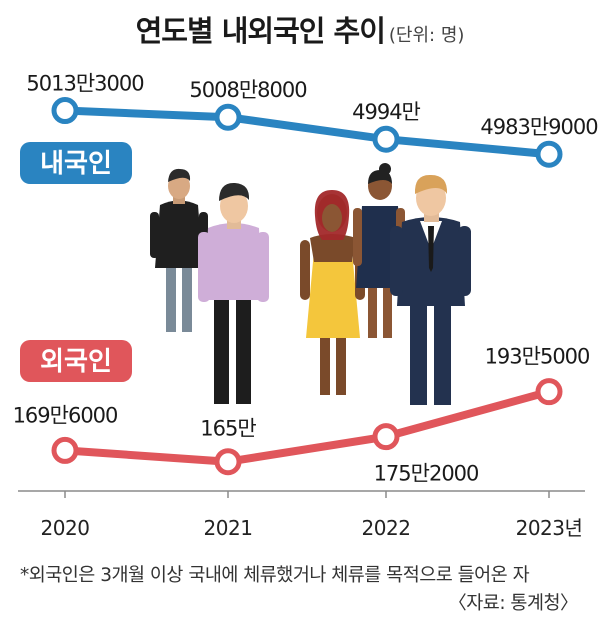 The image size is (600, 639). What do you see at coordinates (549, 528) in the screenshot?
I see `x-tick-label: 2023년` at bounding box center [549, 528].